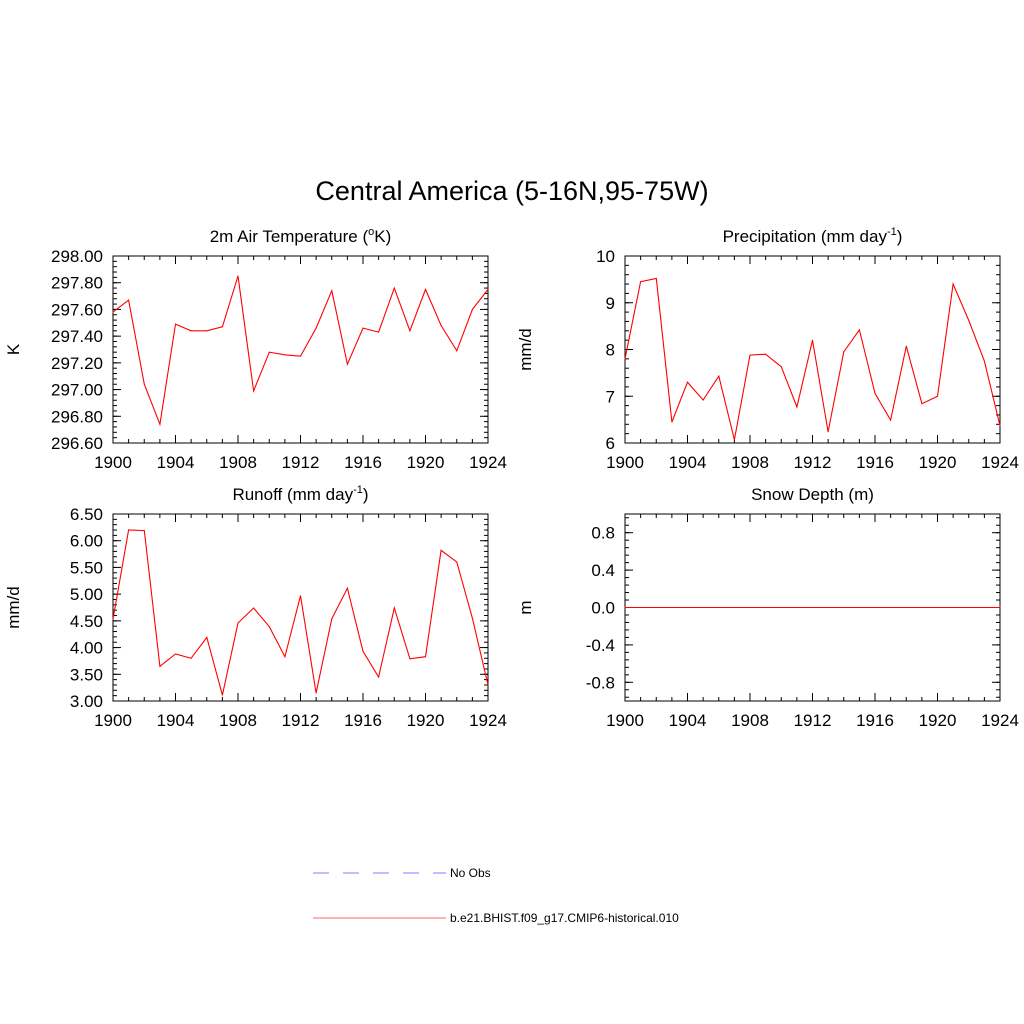  Describe the element at coordinates (301, 236) in the screenshot. I see `panel-title: 2m Air Temperature (oK)` at that location.